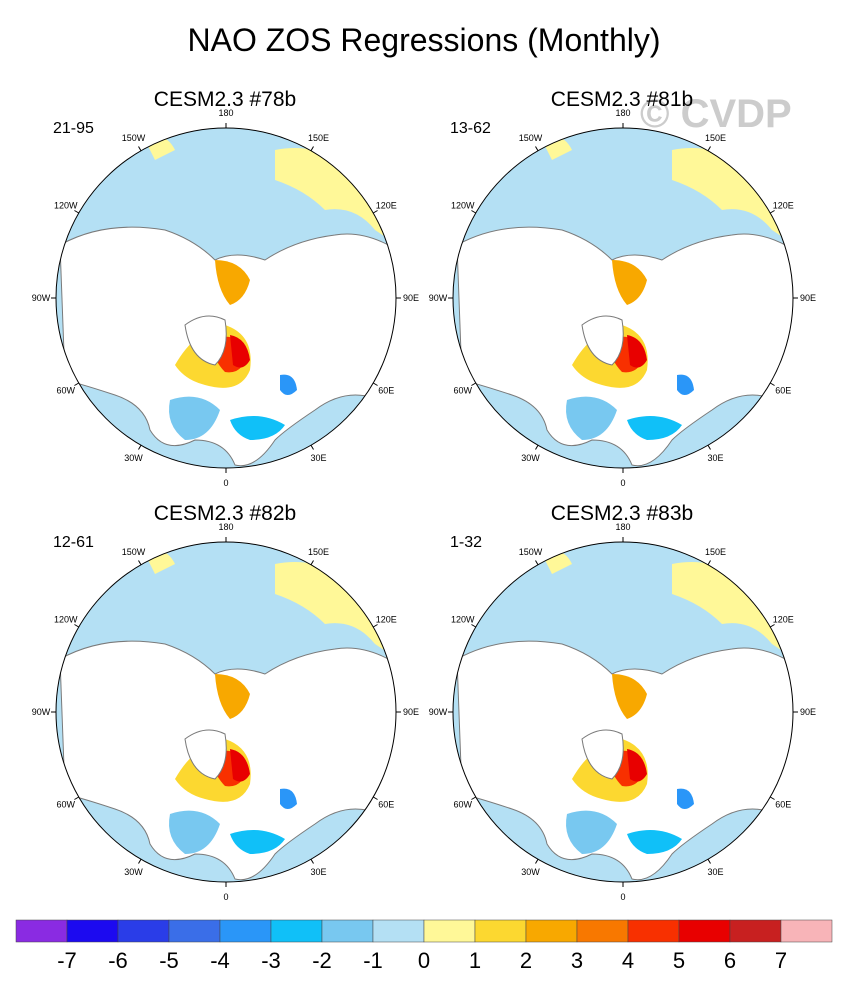 The image size is (848, 997). I want to click on panel-title: CESM2.3 #82b, so click(225, 513).